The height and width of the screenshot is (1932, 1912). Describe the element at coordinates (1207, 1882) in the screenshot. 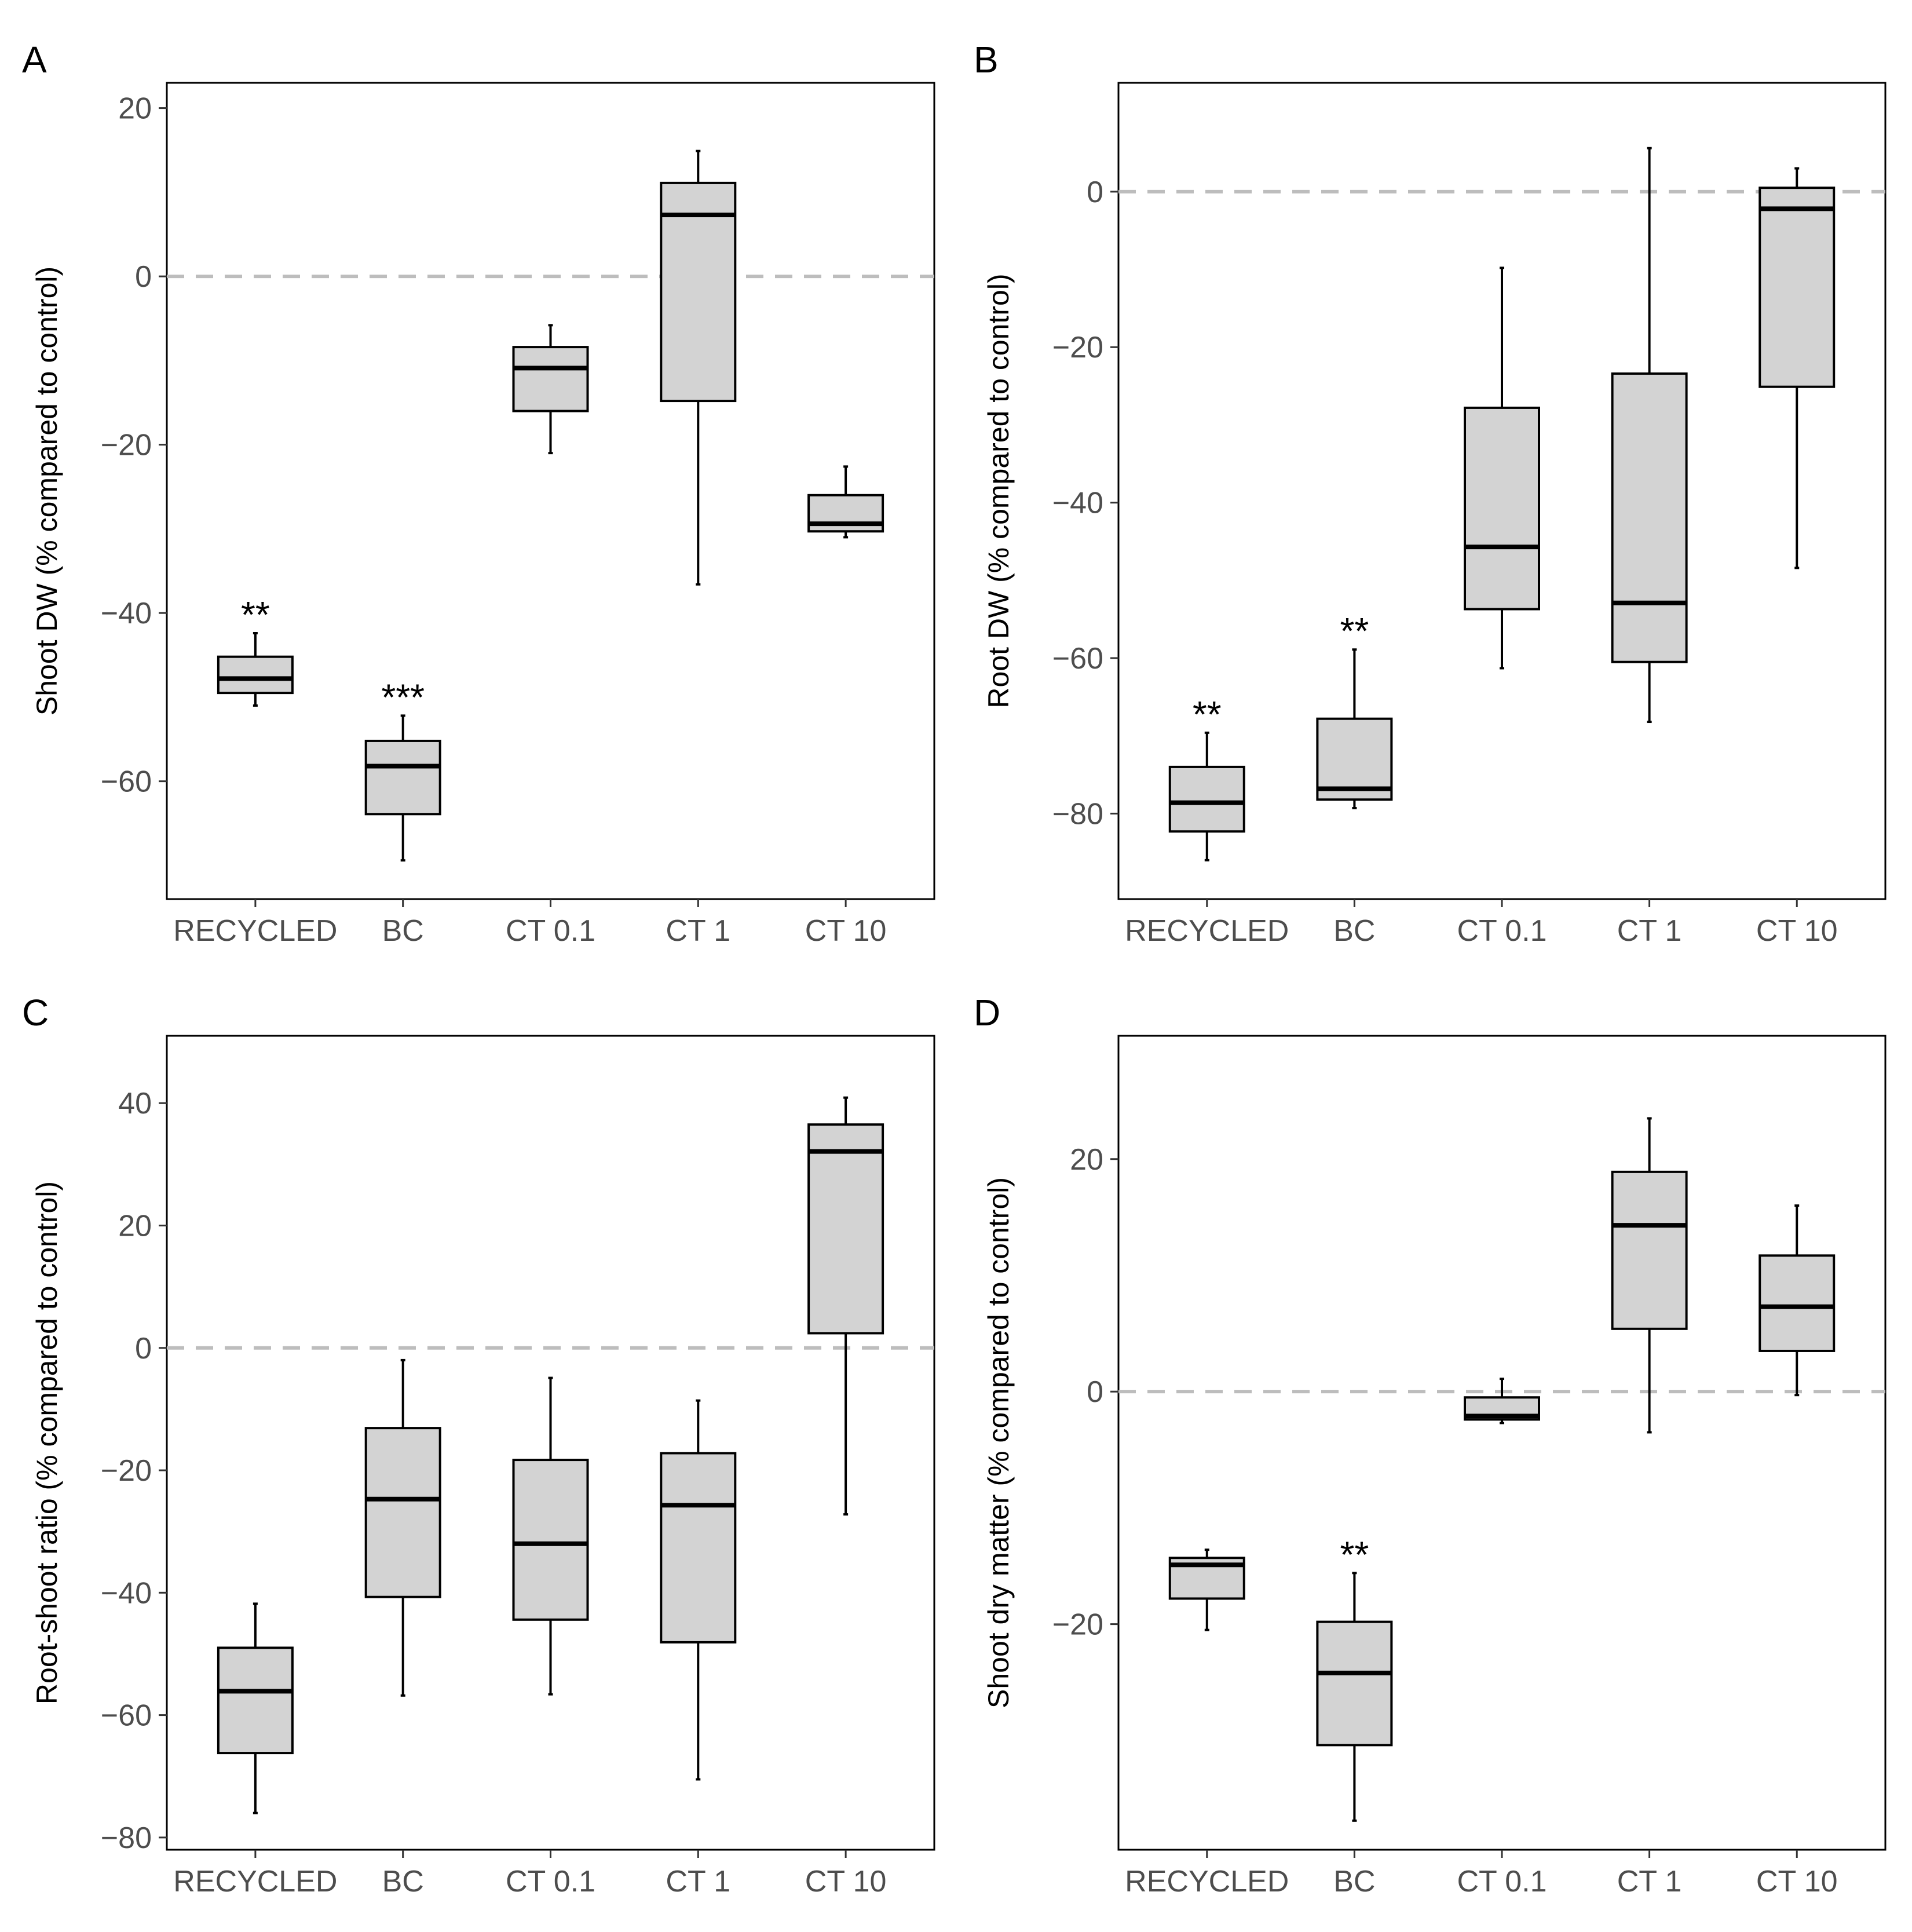

I see `x-tick-label-d-0: RECYCLED` at that location.